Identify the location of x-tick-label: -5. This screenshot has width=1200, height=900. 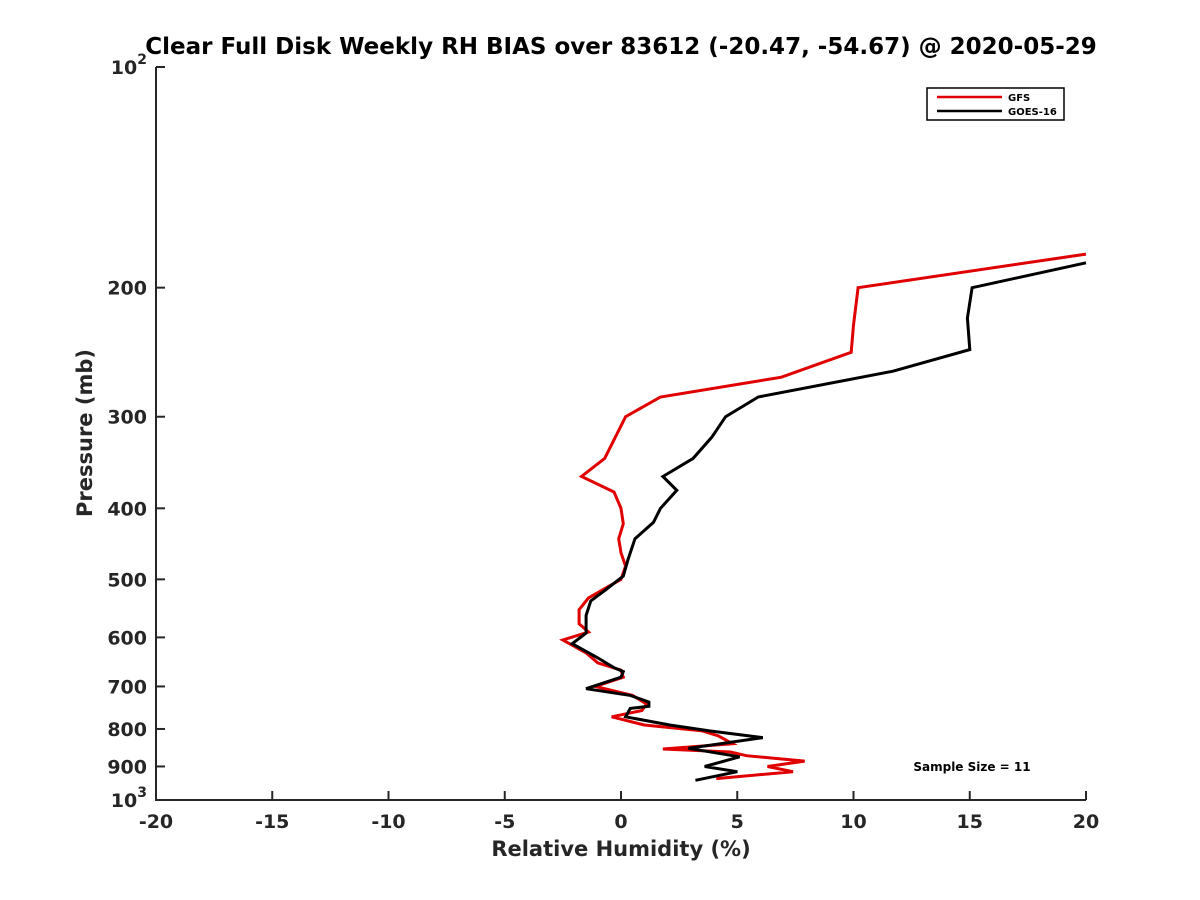
(504, 822).